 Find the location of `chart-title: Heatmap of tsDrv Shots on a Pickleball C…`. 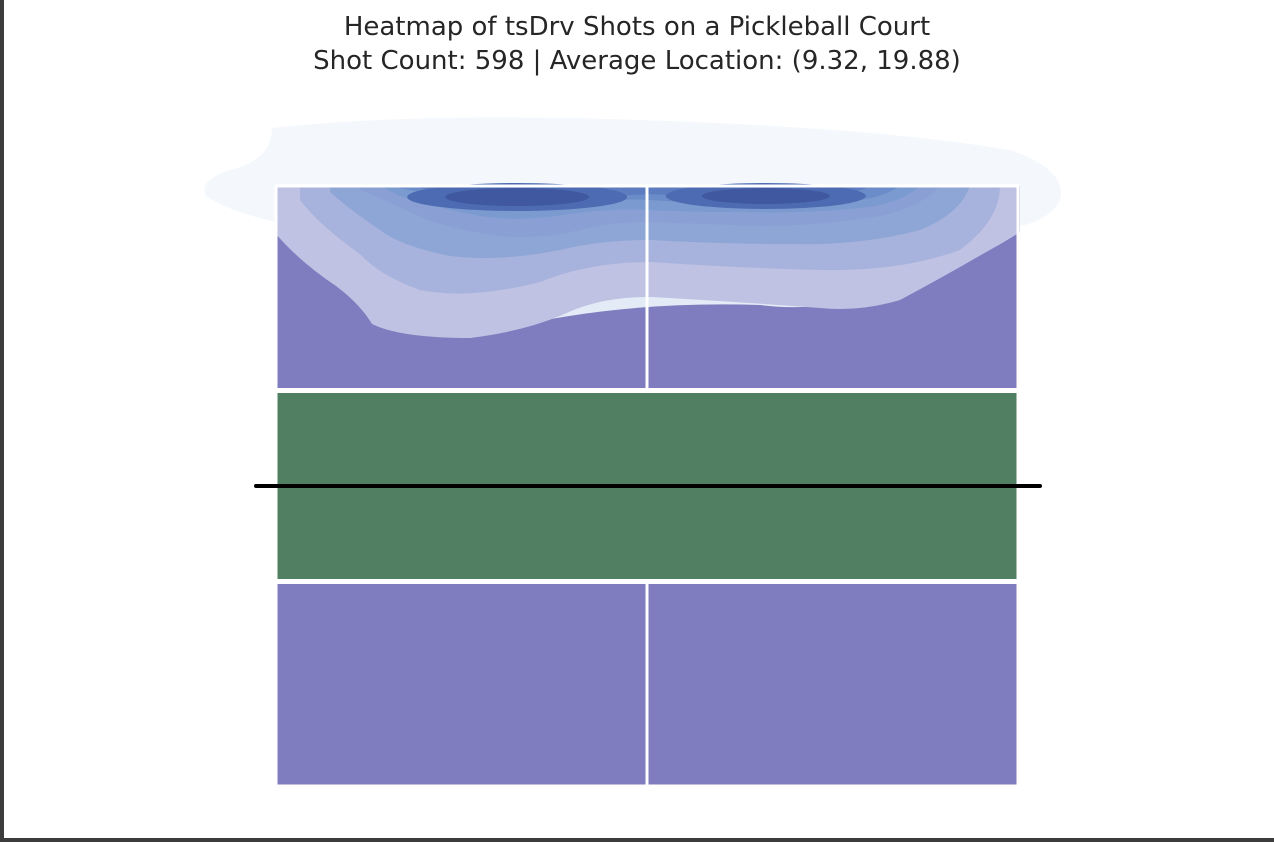

chart-title: Heatmap of tsDrv Shots on a Pickleball C… is located at coordinates (637, 27).